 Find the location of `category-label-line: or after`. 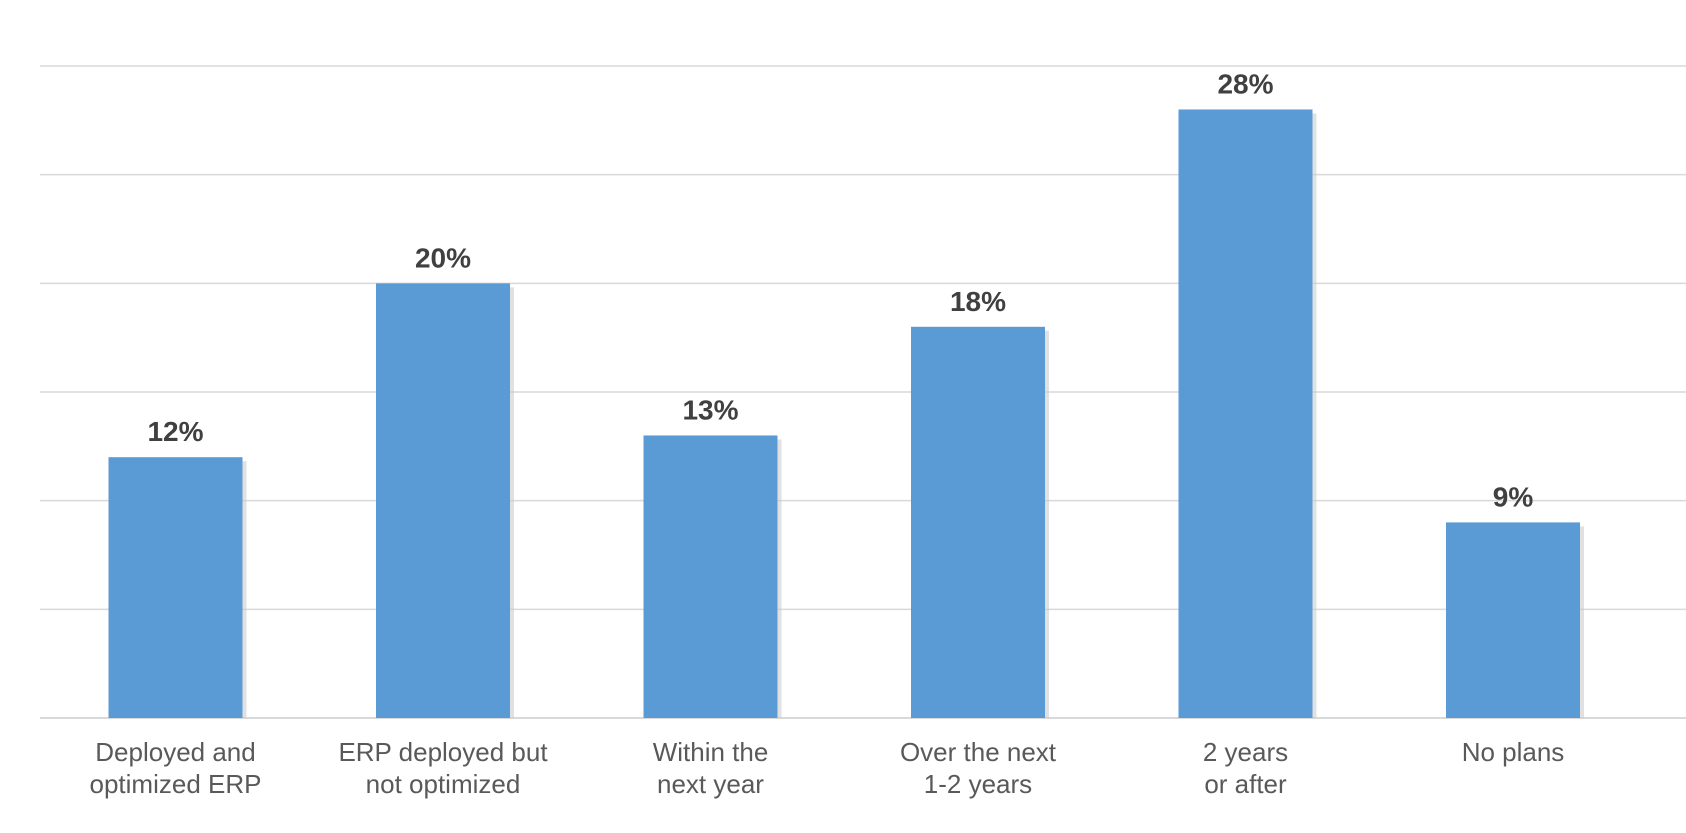

category-label-line: or after is located at coordinates (1245, 784).